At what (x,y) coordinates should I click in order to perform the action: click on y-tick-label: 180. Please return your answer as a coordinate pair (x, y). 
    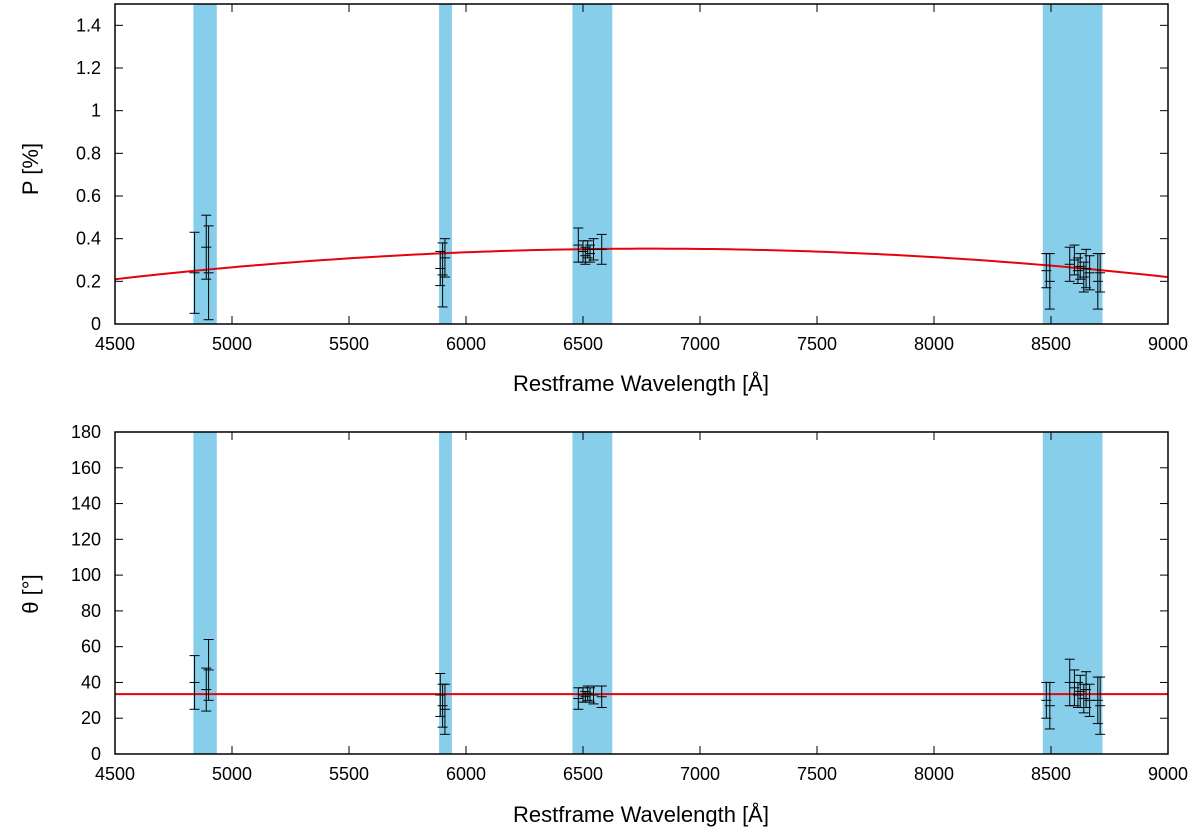
    Looking at the image, I should click on (86, 432).